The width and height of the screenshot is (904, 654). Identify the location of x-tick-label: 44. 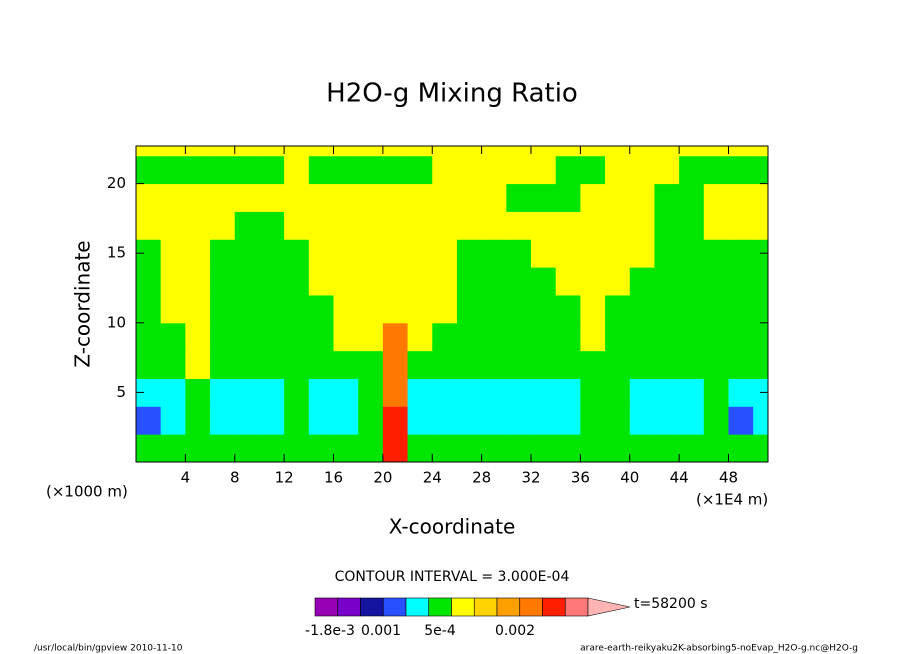
(679, 478).